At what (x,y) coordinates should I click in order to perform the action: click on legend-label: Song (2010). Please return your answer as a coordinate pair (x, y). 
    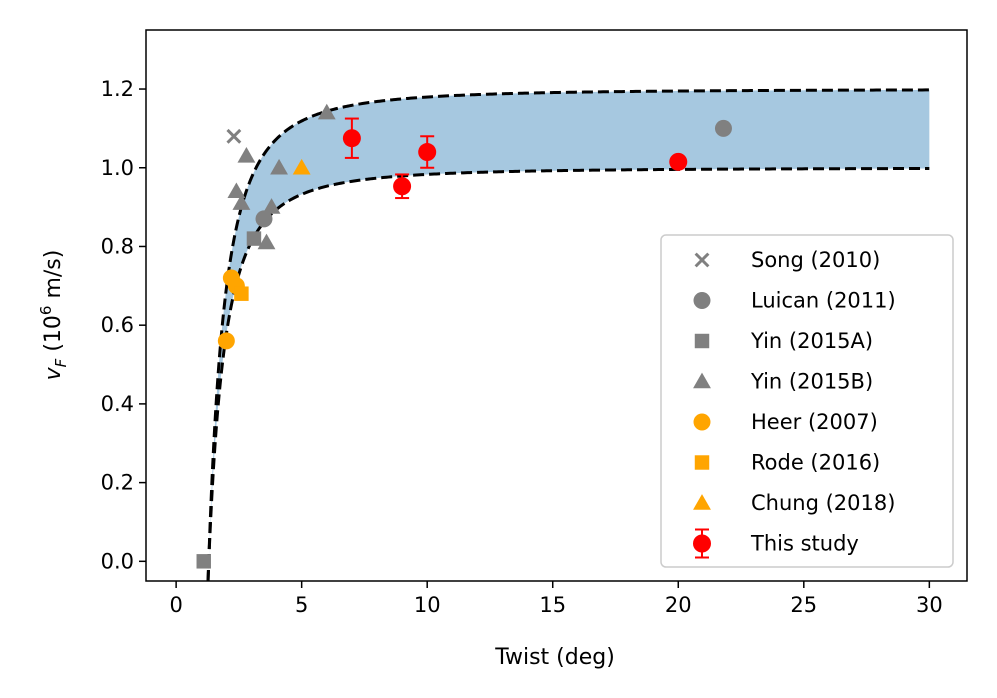
    Looking at the image, I should click on (815, 260).